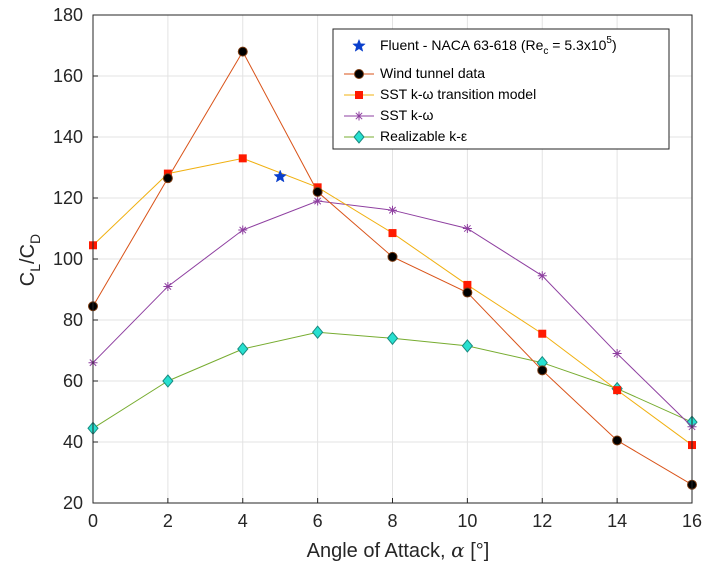 This screenshot has width=706, height=564. Describe the element at coordinates (73, 503) in the screenshot. I see `y-tick-label: 20` at that location.